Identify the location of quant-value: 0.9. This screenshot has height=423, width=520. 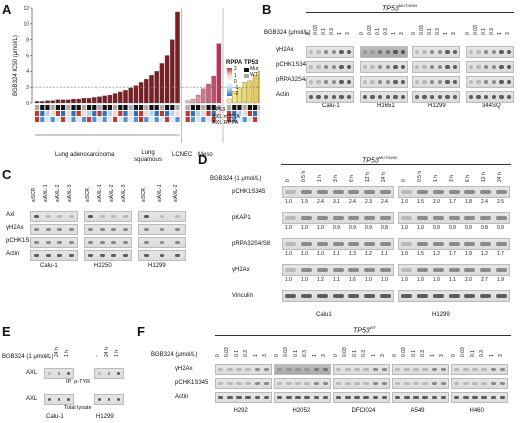
(436, 228).